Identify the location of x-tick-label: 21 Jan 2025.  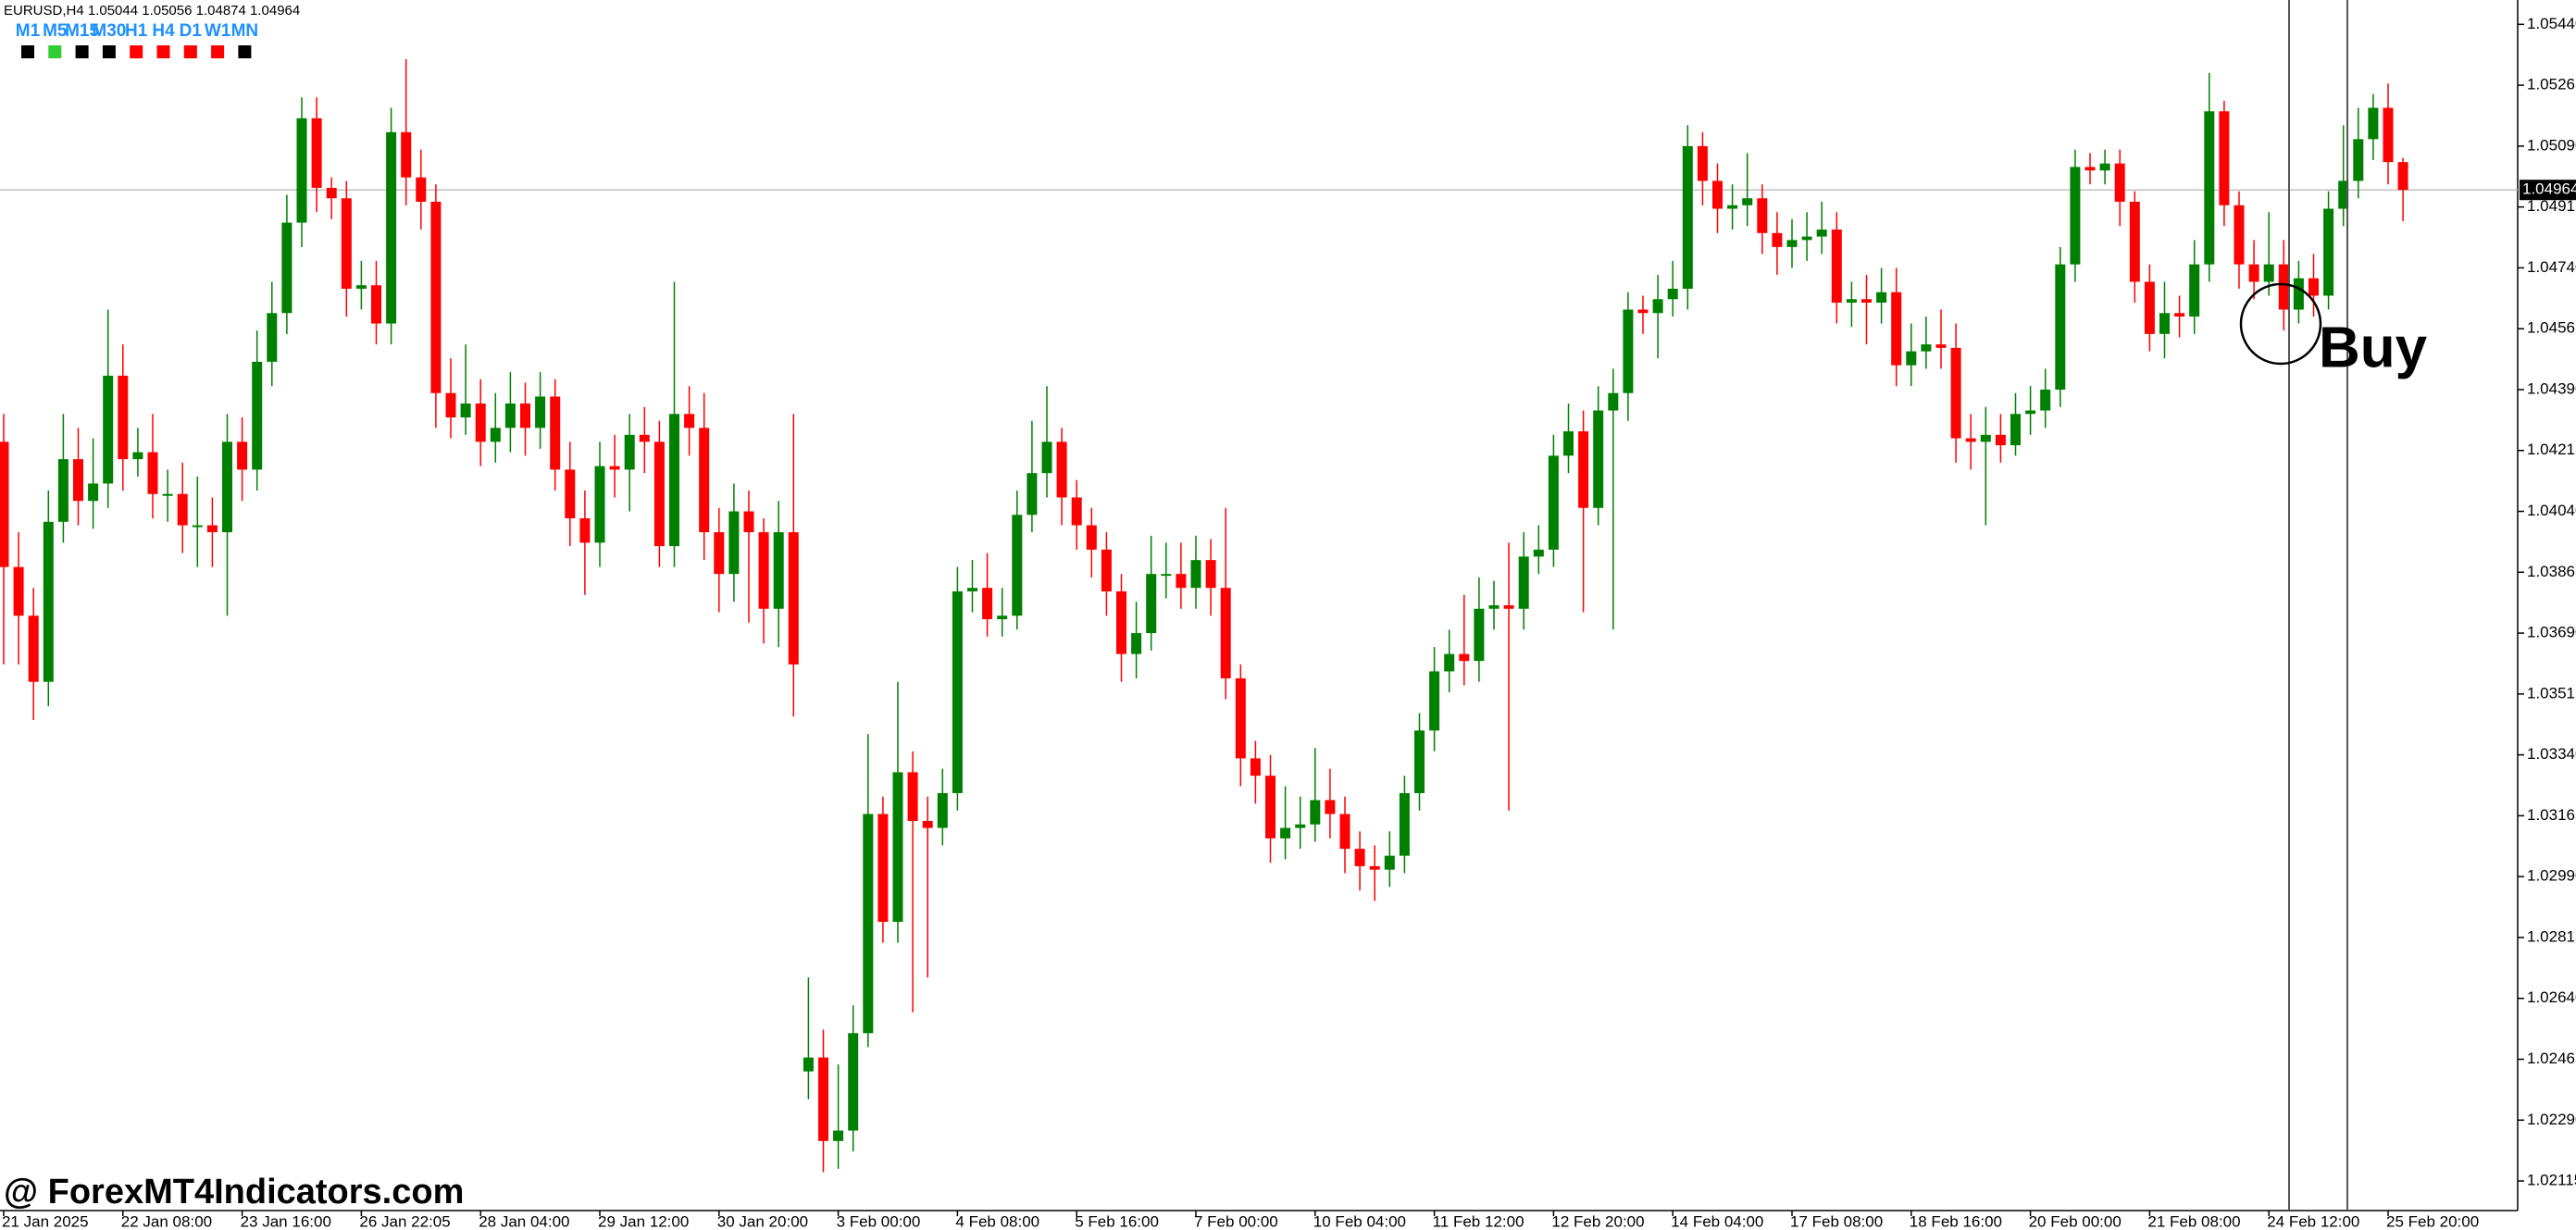
(45, 1221).